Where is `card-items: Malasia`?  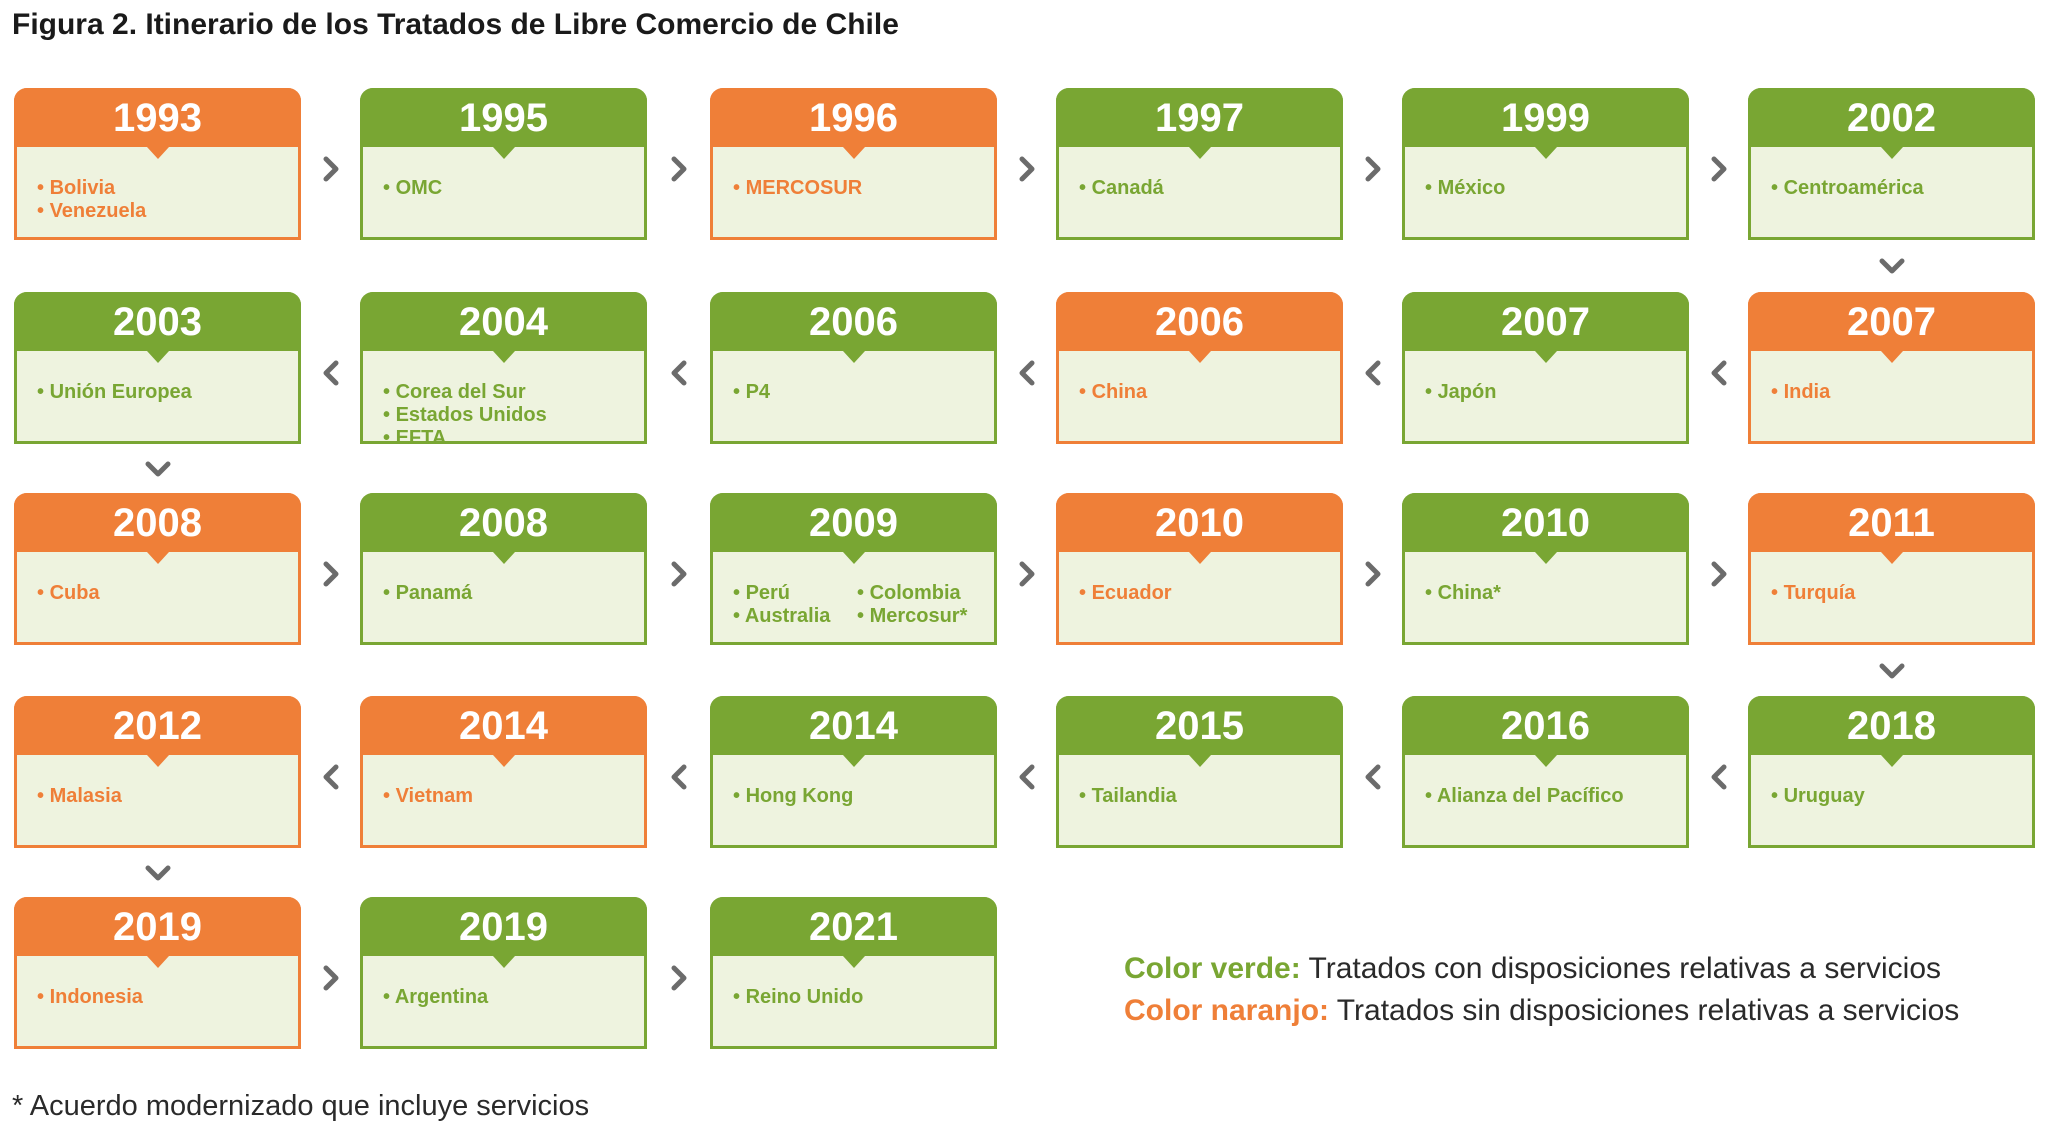
card-items: Malasia is located at coordinates (162, 796).